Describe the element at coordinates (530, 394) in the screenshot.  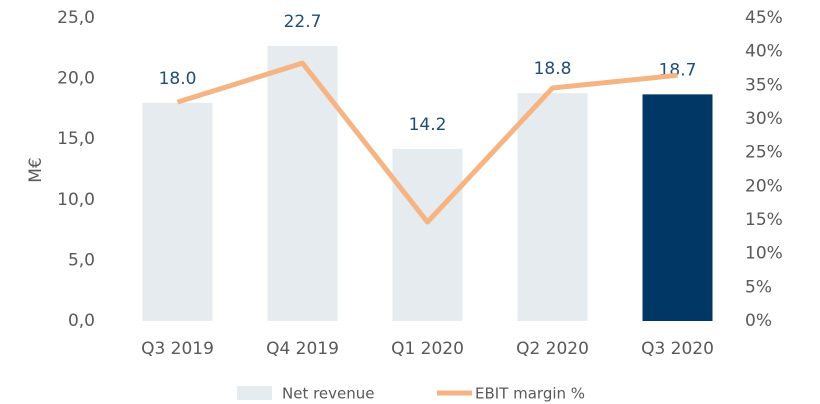
I see `legend-label: EBIT margin %` at that location.